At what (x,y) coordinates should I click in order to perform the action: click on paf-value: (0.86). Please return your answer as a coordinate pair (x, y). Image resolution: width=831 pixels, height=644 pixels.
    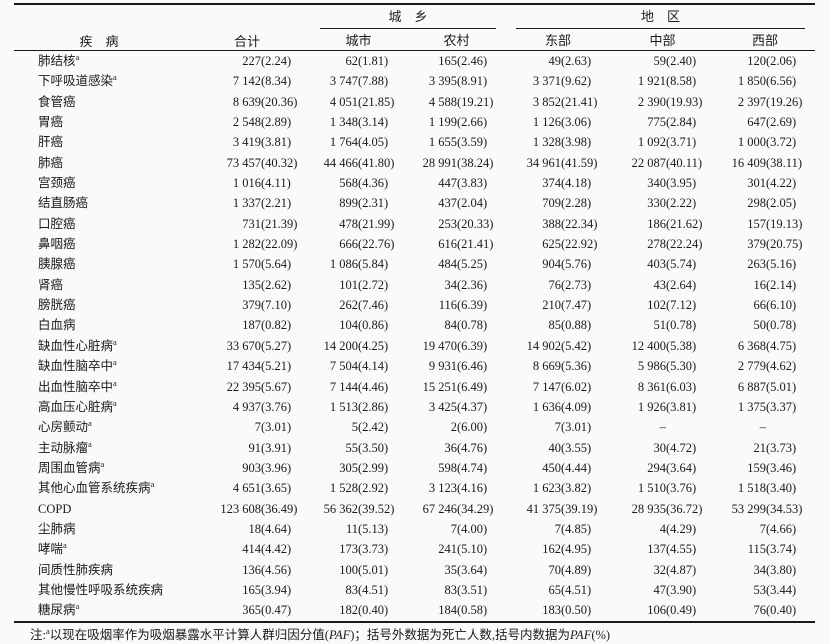
    Looking at the image, I should click on (373, 325).